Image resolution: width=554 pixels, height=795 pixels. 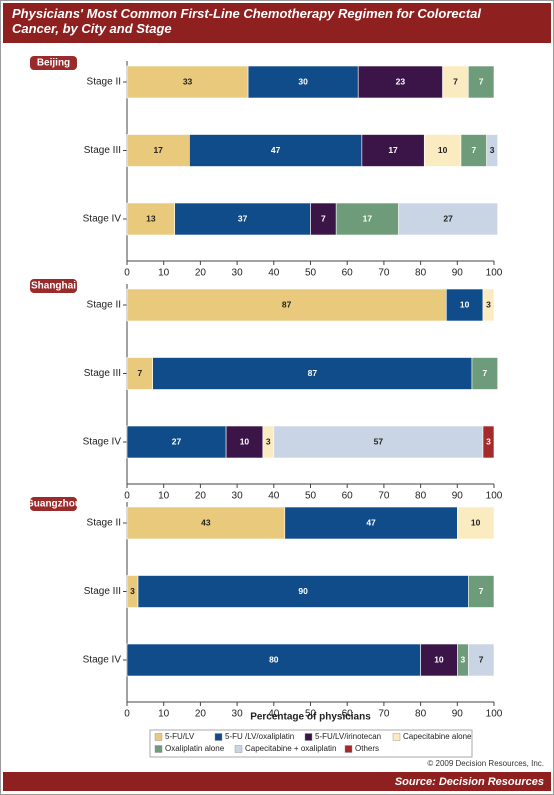 I want to click on legend-label: 5-FU/LV, so click(x=180, y=736).